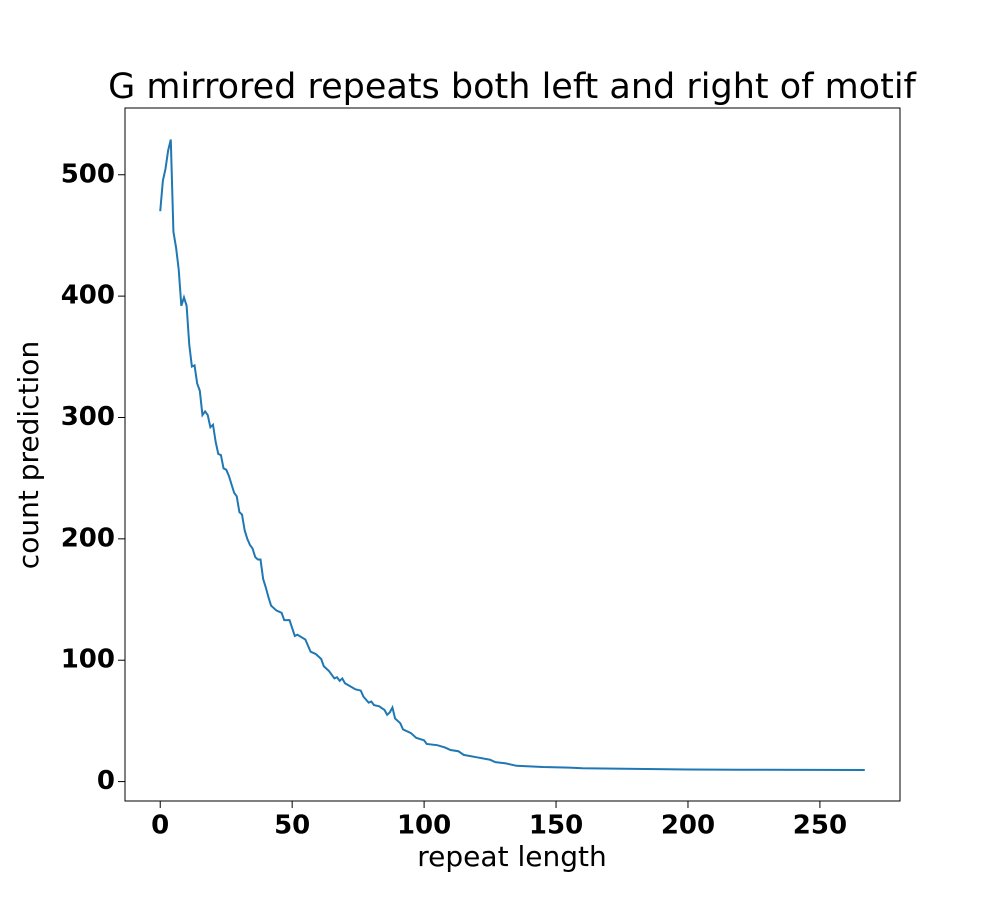  What do you see at coordinates (88, 174) in the screenshot?
I see `y-tick-label: 500` at bounding box center [88, 174].